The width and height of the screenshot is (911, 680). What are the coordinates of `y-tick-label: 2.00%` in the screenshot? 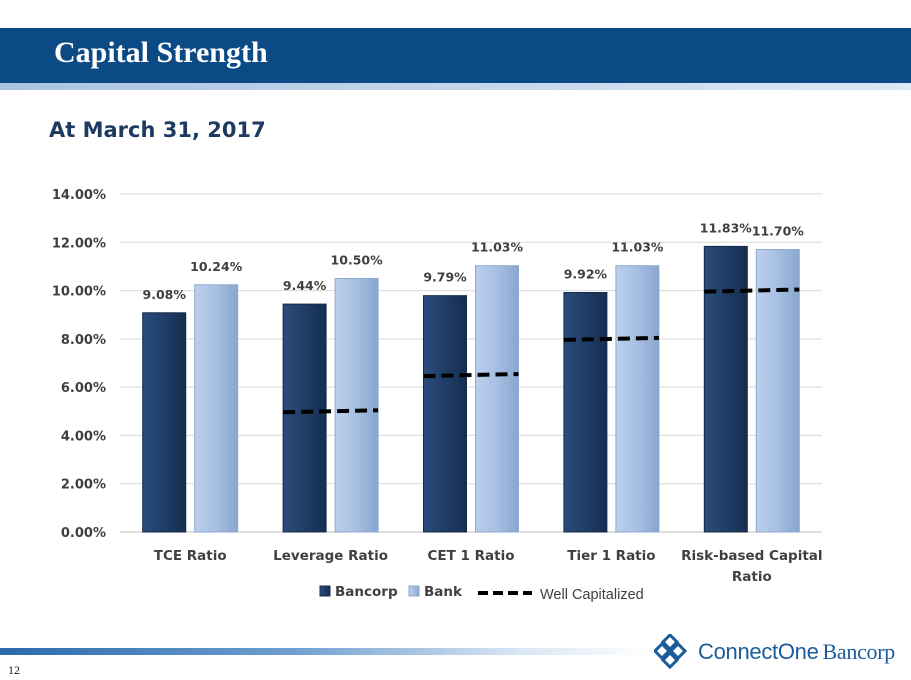 It's located at (83, 485).